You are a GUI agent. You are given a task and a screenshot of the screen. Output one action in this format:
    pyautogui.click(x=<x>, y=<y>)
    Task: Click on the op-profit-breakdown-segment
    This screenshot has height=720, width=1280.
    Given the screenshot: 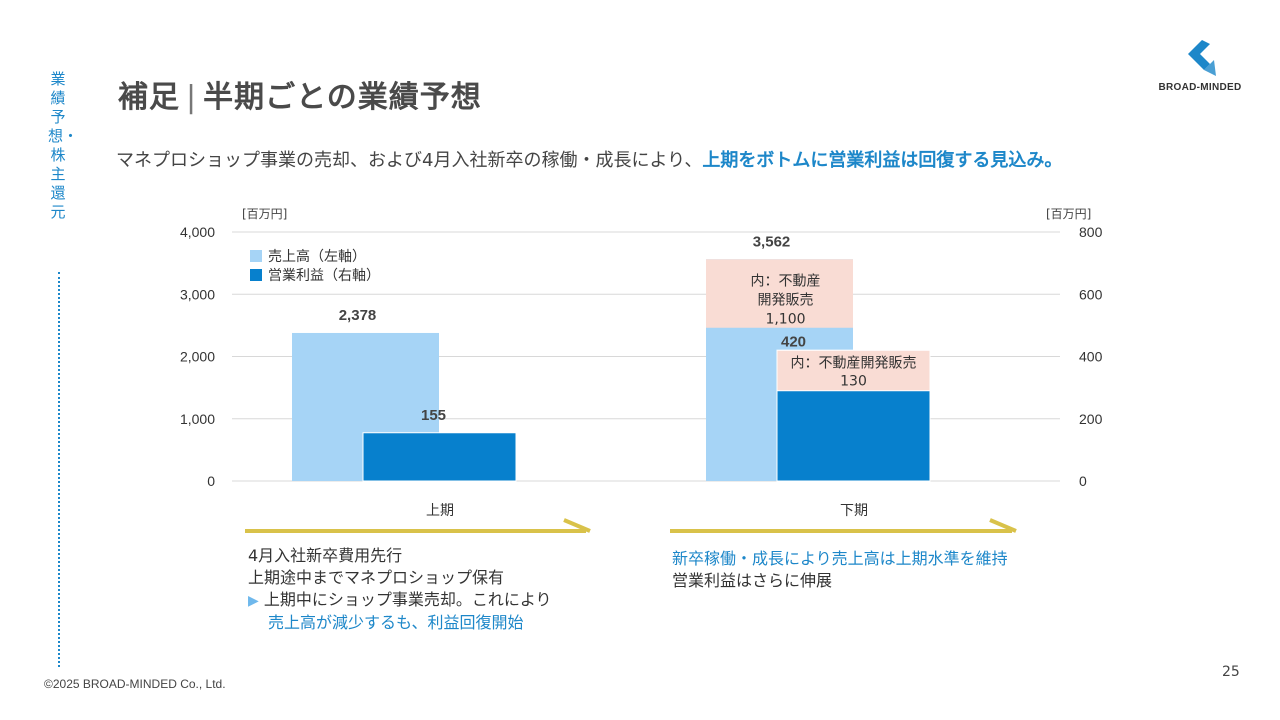 What is the action you would take?
    pyautogui.click(x=853, y=370)
    